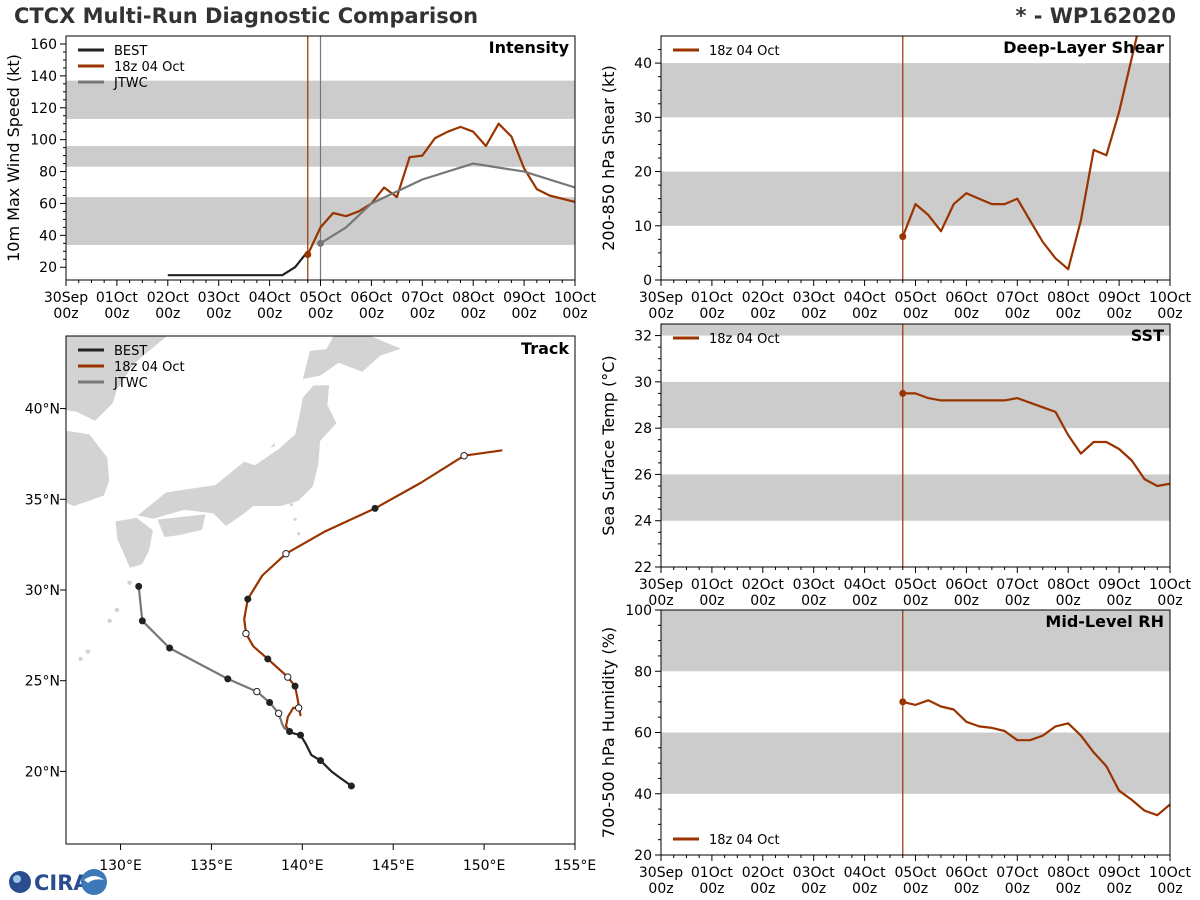 This screenshot has width=1200, height=900. What do you see at coordinates (966, 585) in the screenshot?
I see `sst-xtick-label-6: 06Oct` at bounding box center [966, 585].